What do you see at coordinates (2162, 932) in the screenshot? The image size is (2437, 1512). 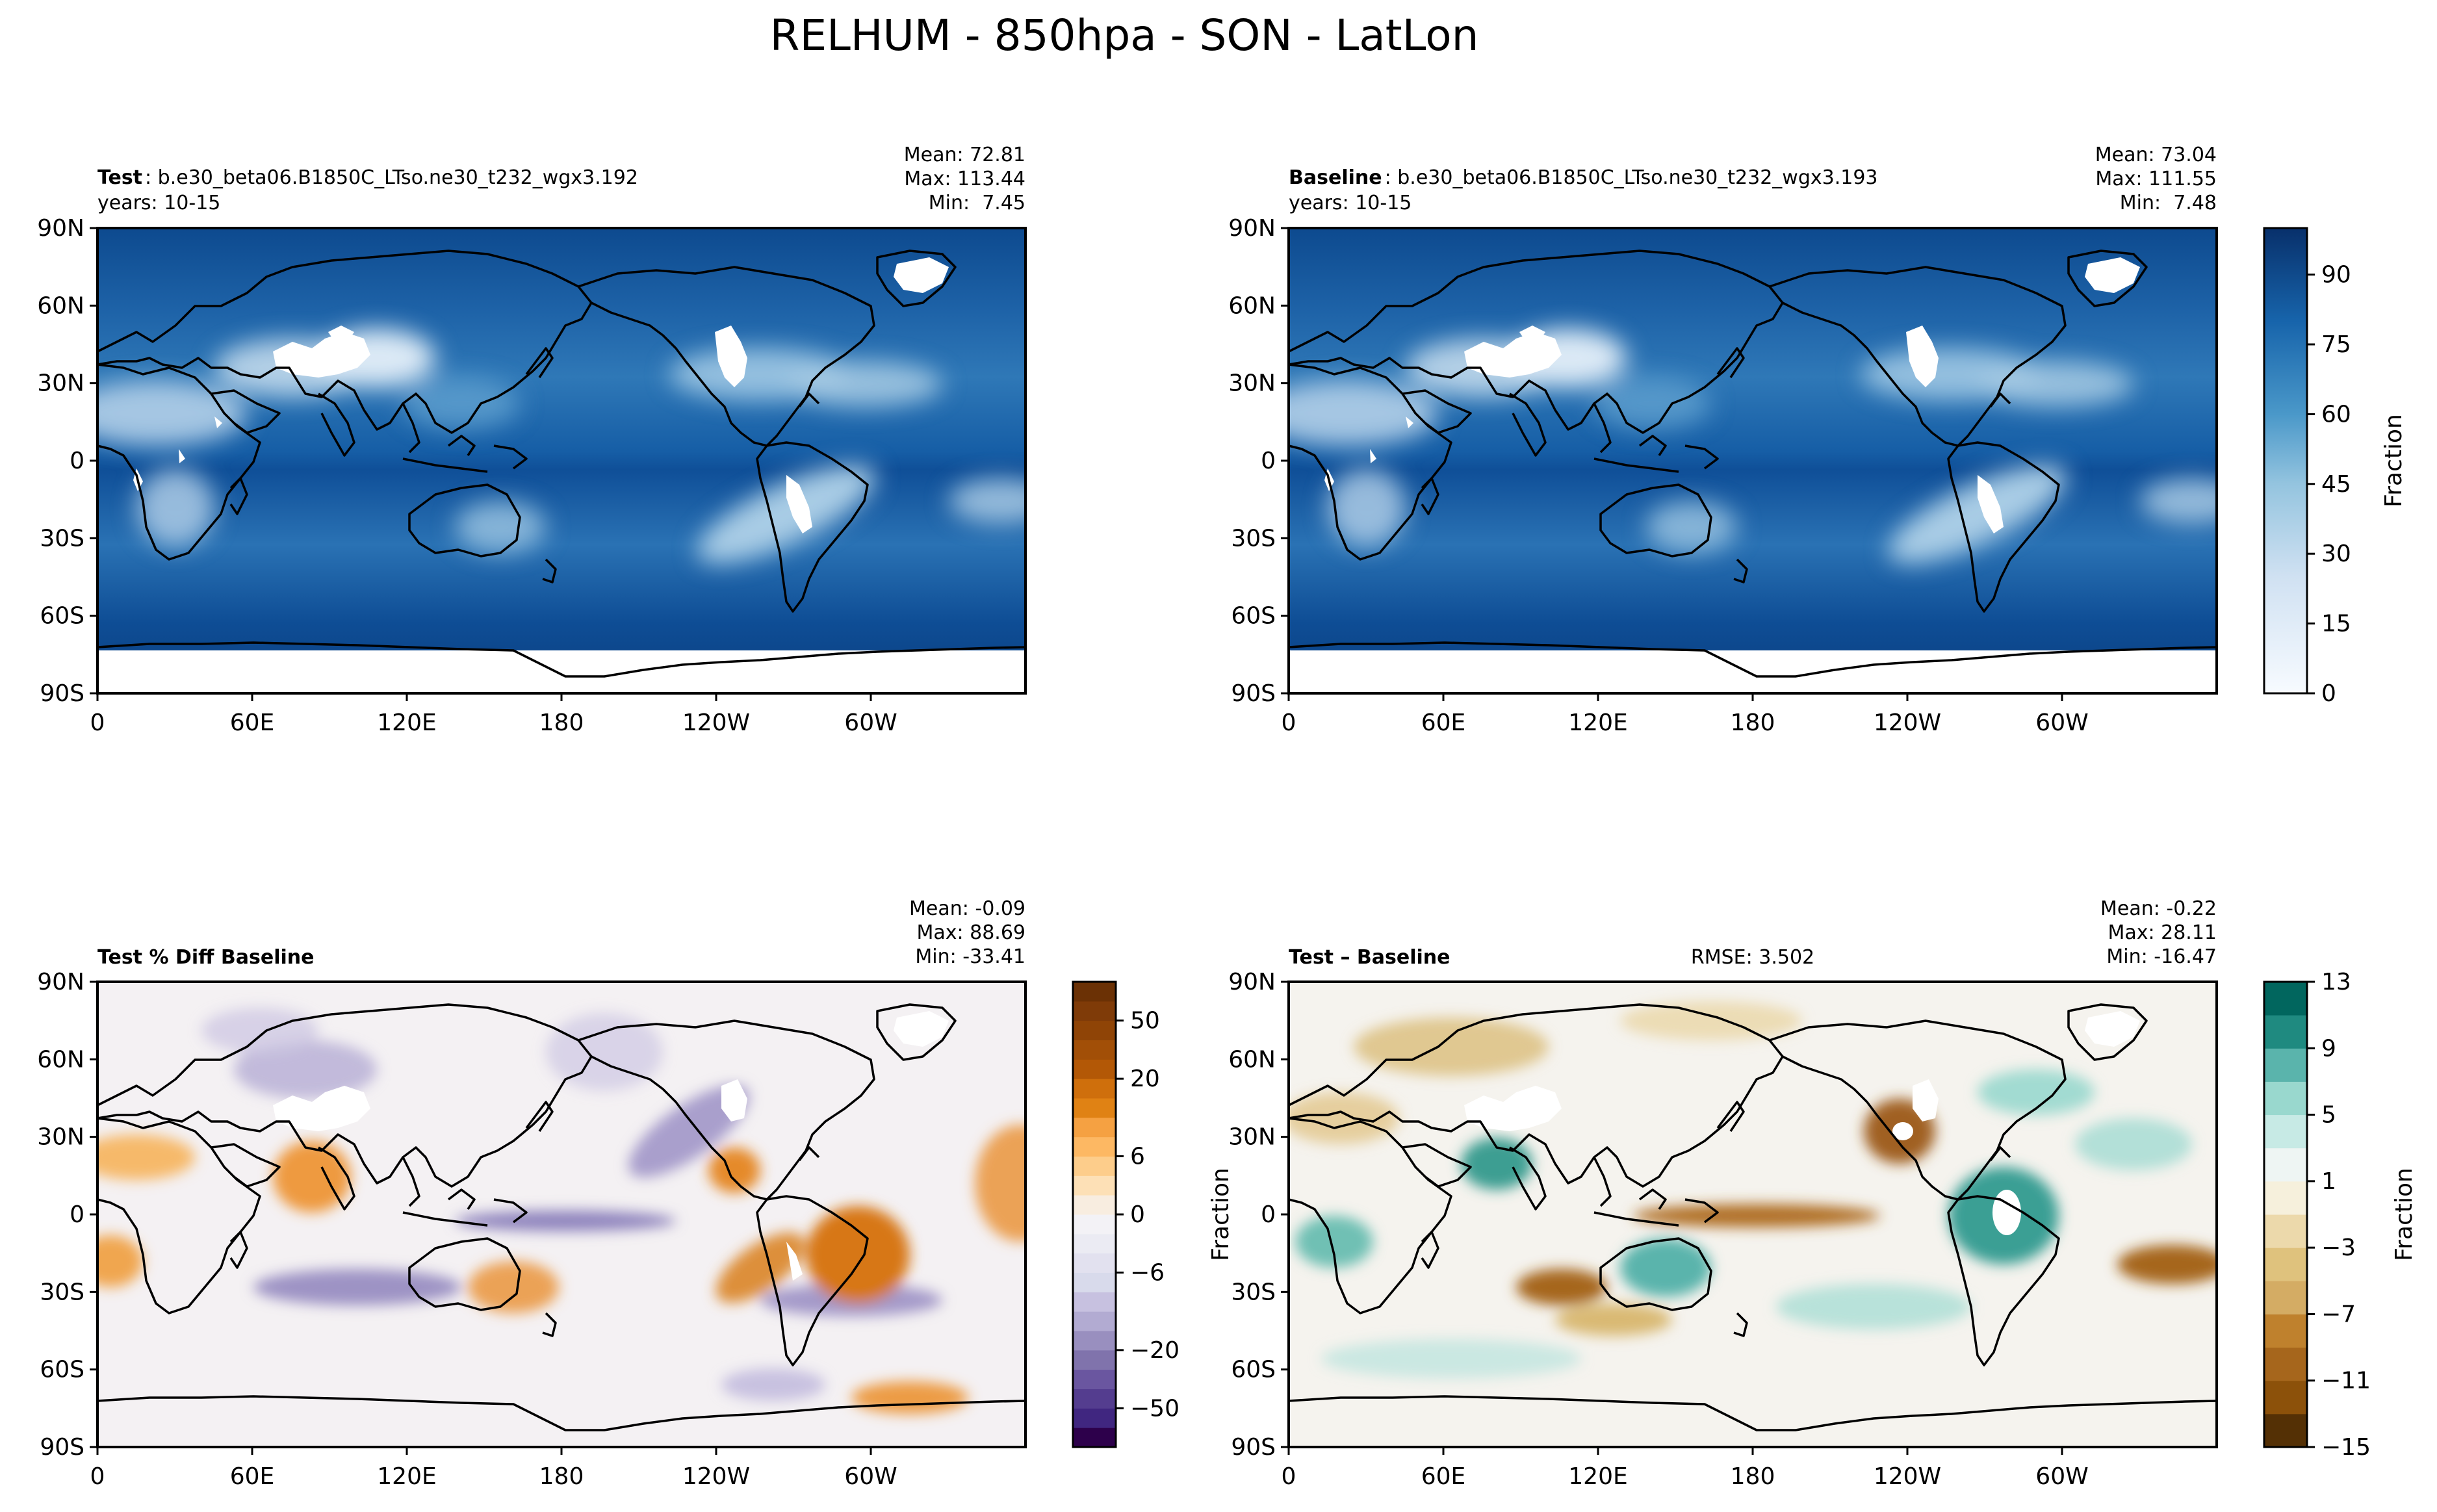 I see `stat-max: Max: 28.11` at bounding box center [2162, 932].